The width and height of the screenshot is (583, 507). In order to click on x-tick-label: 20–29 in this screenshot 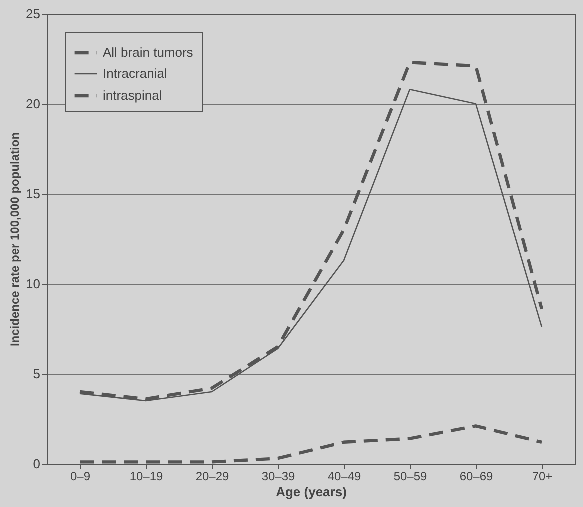, I will do `click(213, 477)`.